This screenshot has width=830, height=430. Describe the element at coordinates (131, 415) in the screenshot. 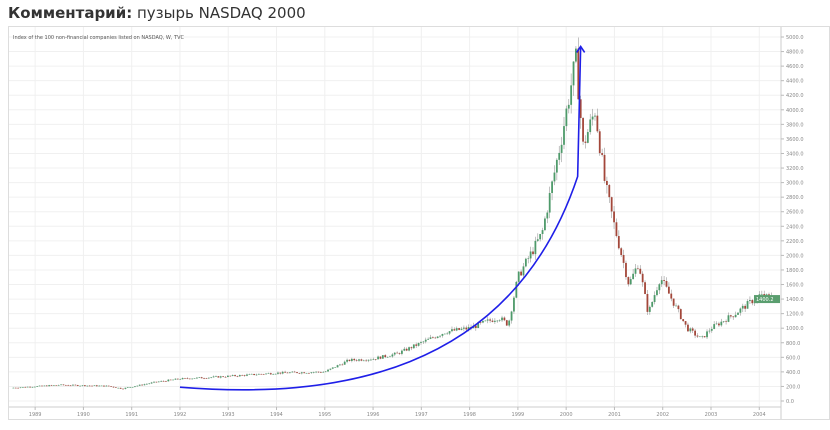

I see `x-tick-label: 1991` at that location.